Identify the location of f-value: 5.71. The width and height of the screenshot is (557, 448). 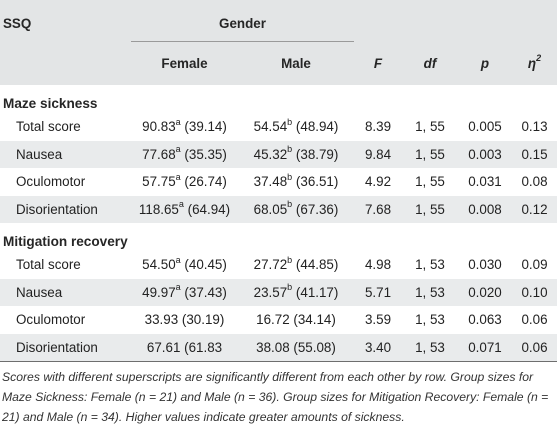
(378, 292).